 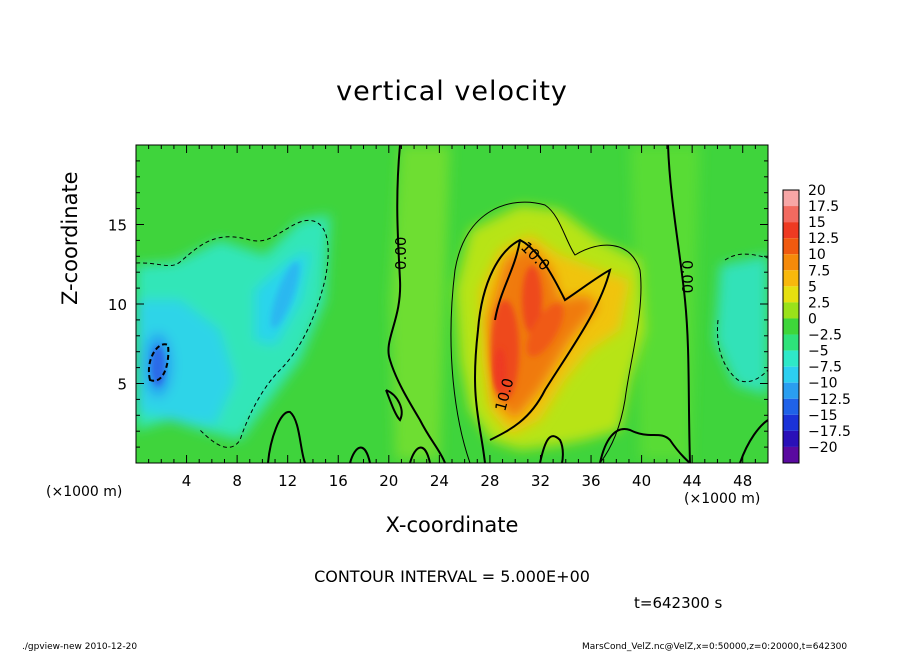 I want to click on x-tick-label: 4, so click(x=187, y=481).